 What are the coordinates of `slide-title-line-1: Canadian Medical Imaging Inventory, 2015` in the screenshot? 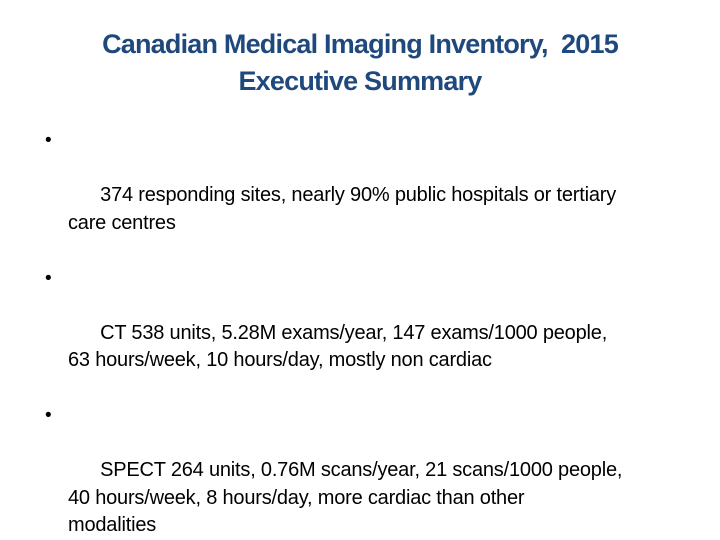 It's located at (360, 44).